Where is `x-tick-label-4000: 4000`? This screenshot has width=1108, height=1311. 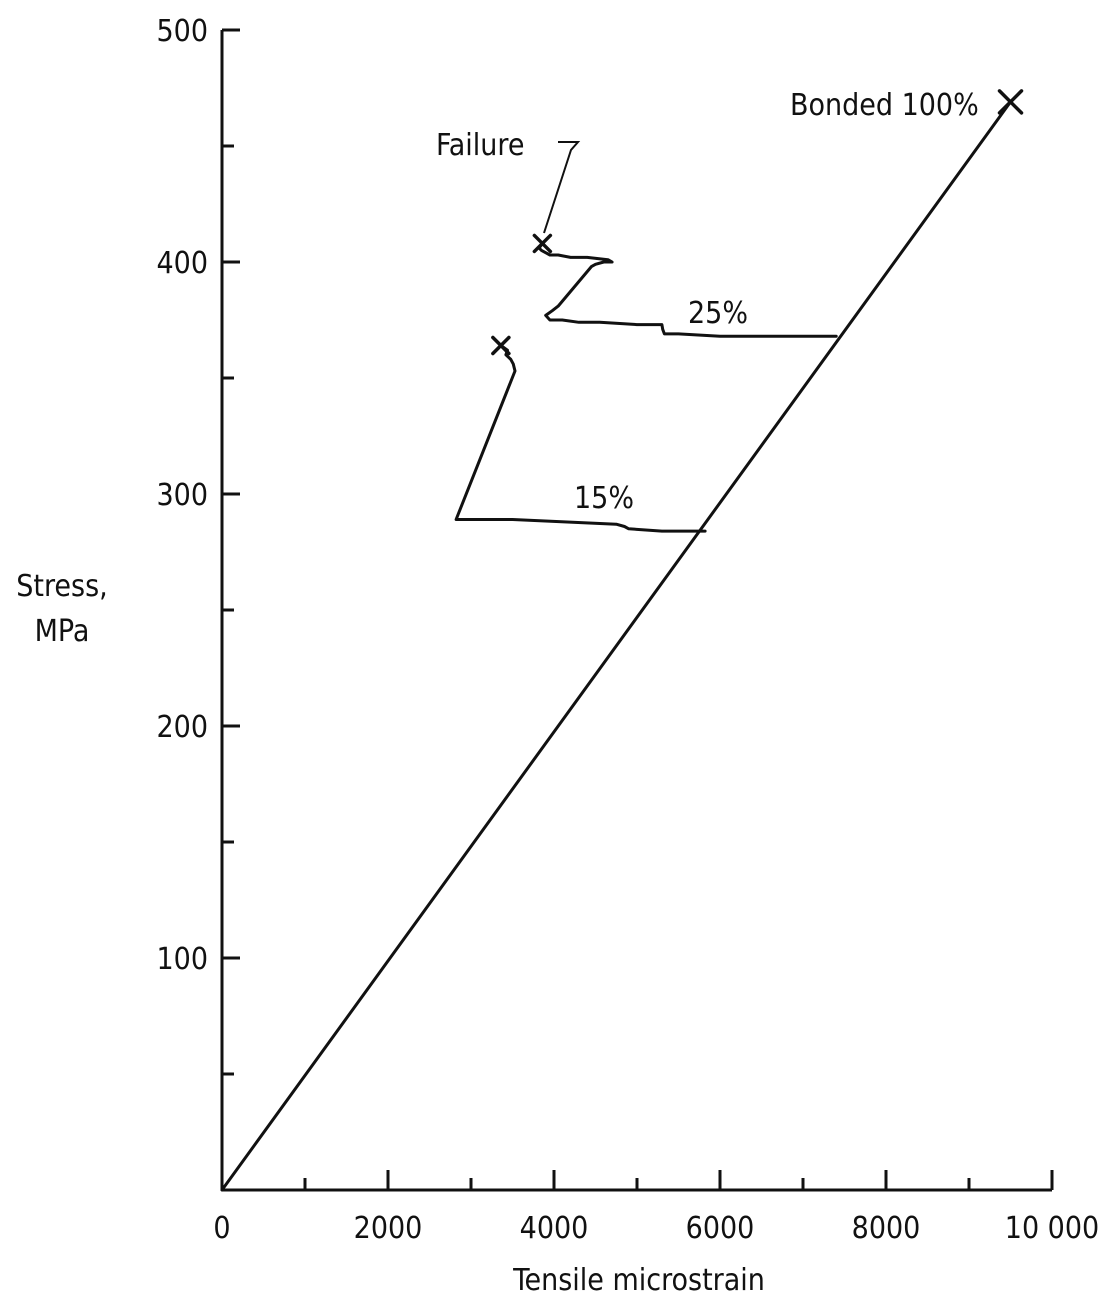
x-tick-label-4000: 4000 is located at coordinates (554, 1228).